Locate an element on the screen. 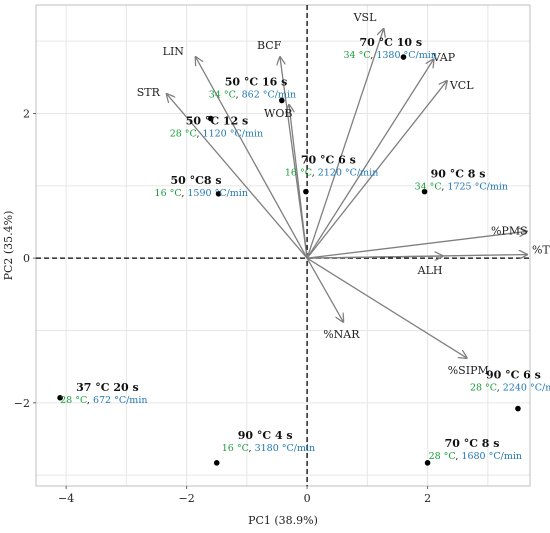 The width and height of the screenshot is (550, 533). vector-pct-sipm: %SIPM is located at coordinates (397, 317).